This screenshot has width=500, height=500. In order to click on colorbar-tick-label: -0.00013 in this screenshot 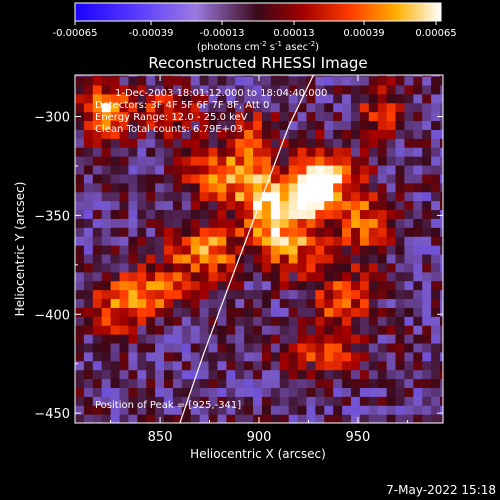, I will do `click(222, 33)`.